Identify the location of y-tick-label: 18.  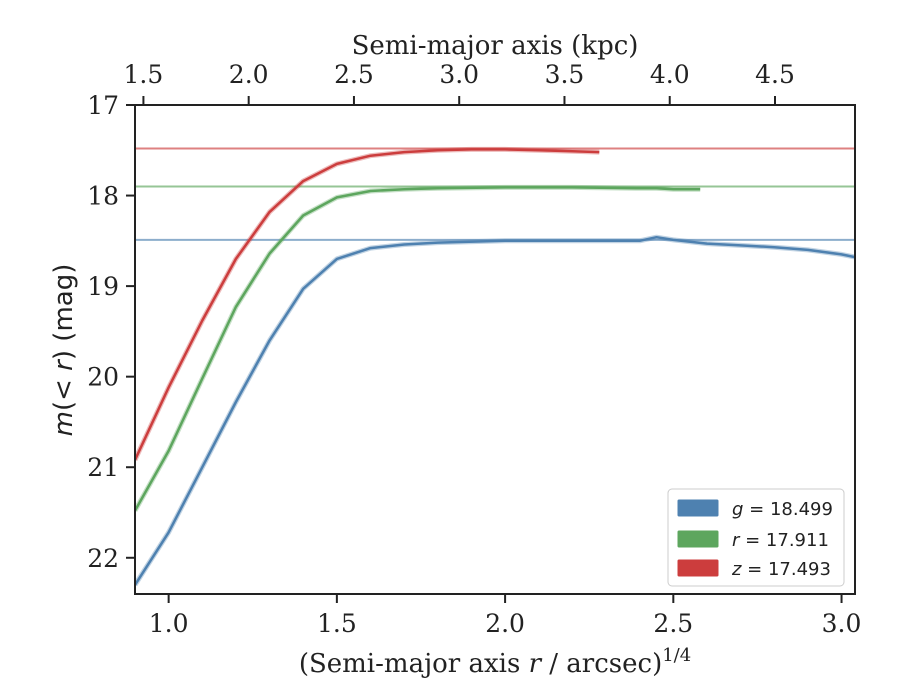
(103, 196).